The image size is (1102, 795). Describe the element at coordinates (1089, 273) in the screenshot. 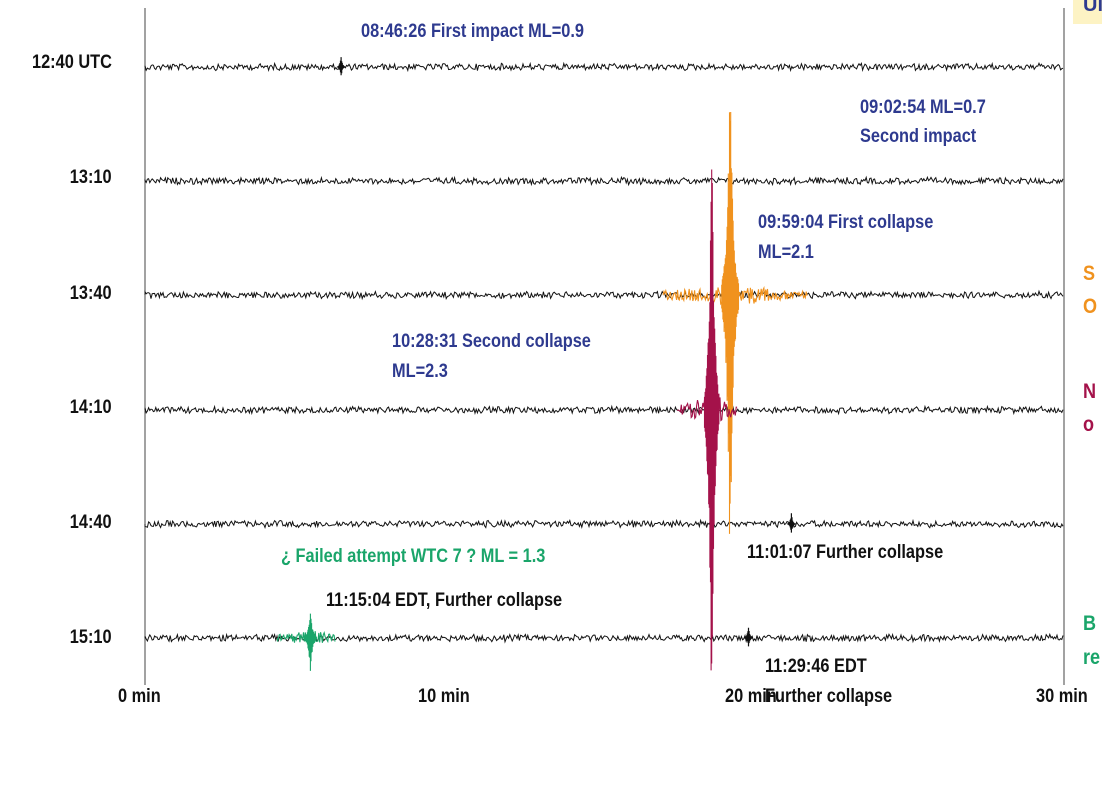

I see `side-note-orange-1: S` at that location.